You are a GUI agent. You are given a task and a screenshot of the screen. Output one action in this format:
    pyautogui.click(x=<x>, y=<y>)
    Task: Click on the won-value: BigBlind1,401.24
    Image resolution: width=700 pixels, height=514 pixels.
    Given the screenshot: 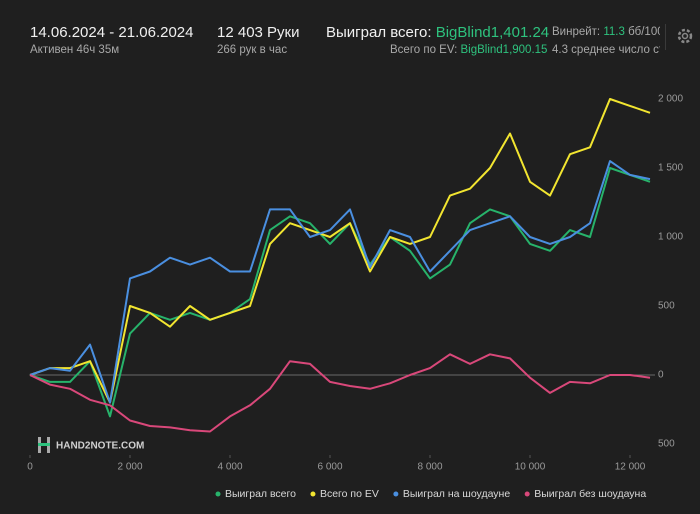 What is the action you would take?
    pyautogui.click(x=492, y=32)
    